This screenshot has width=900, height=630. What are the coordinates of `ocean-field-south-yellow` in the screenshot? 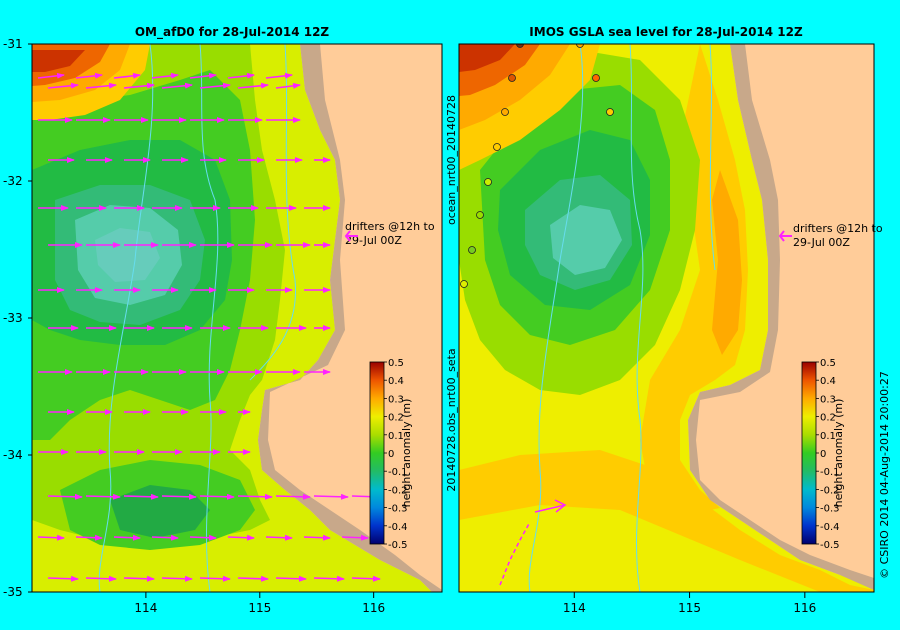 It's located at (639, 548).